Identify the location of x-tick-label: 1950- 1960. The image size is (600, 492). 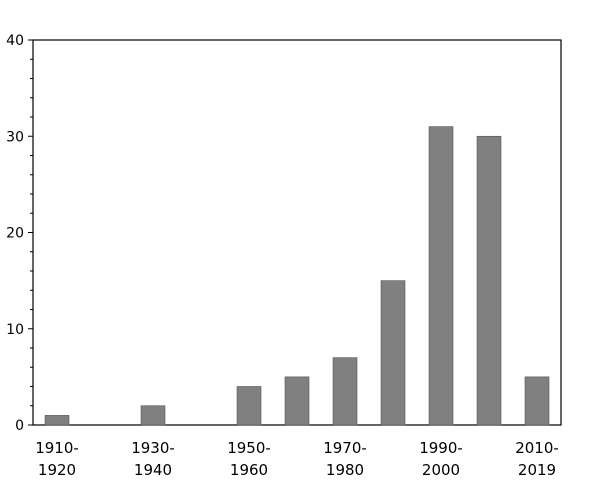
(249, 459).